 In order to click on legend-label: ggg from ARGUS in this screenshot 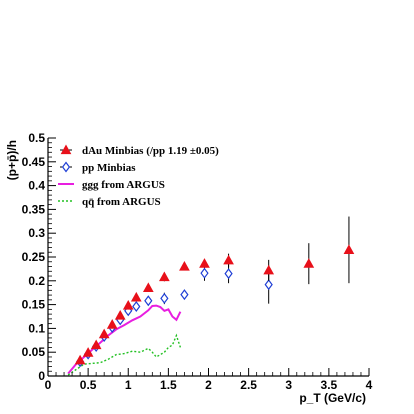, I will do `click(123, 185)`.